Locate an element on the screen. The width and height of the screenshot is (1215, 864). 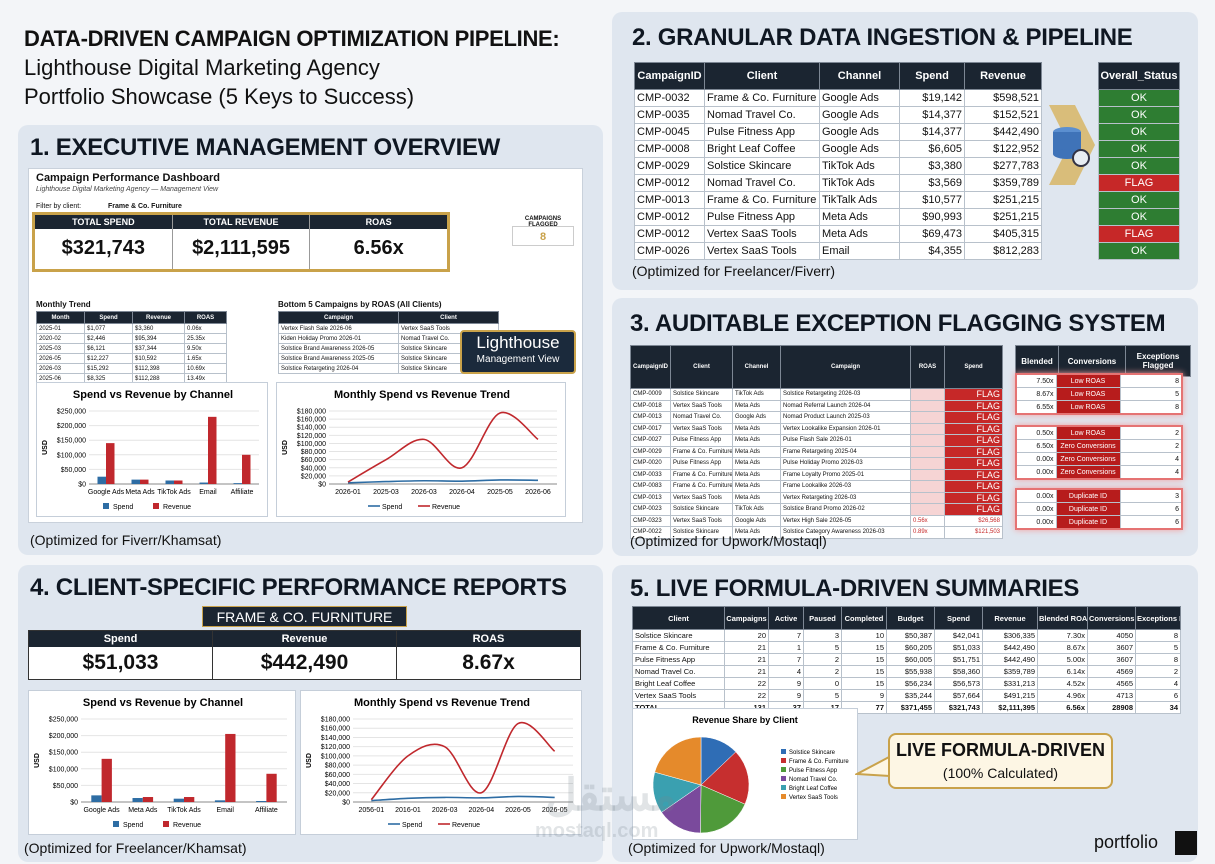
table-title: Monthly Trend is located at coordinates (63, 304).